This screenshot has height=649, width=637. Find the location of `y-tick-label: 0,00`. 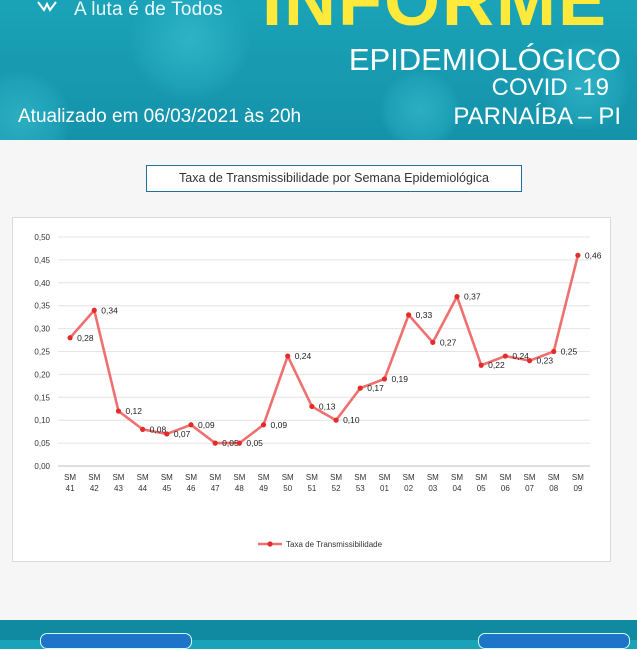

y-tick-label: 0,00 is located at coordinates (42, 466).